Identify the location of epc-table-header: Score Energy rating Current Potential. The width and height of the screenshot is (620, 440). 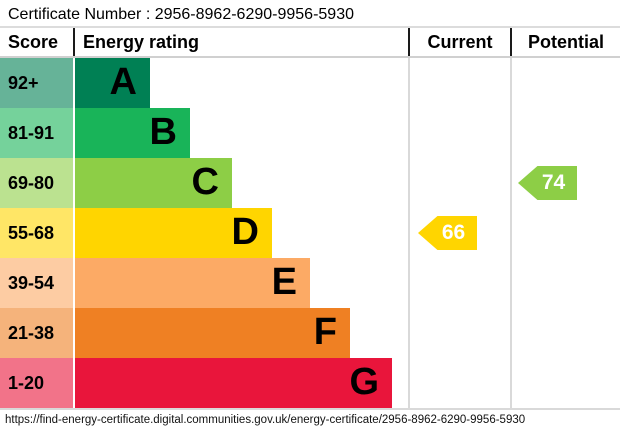
(310, 42).